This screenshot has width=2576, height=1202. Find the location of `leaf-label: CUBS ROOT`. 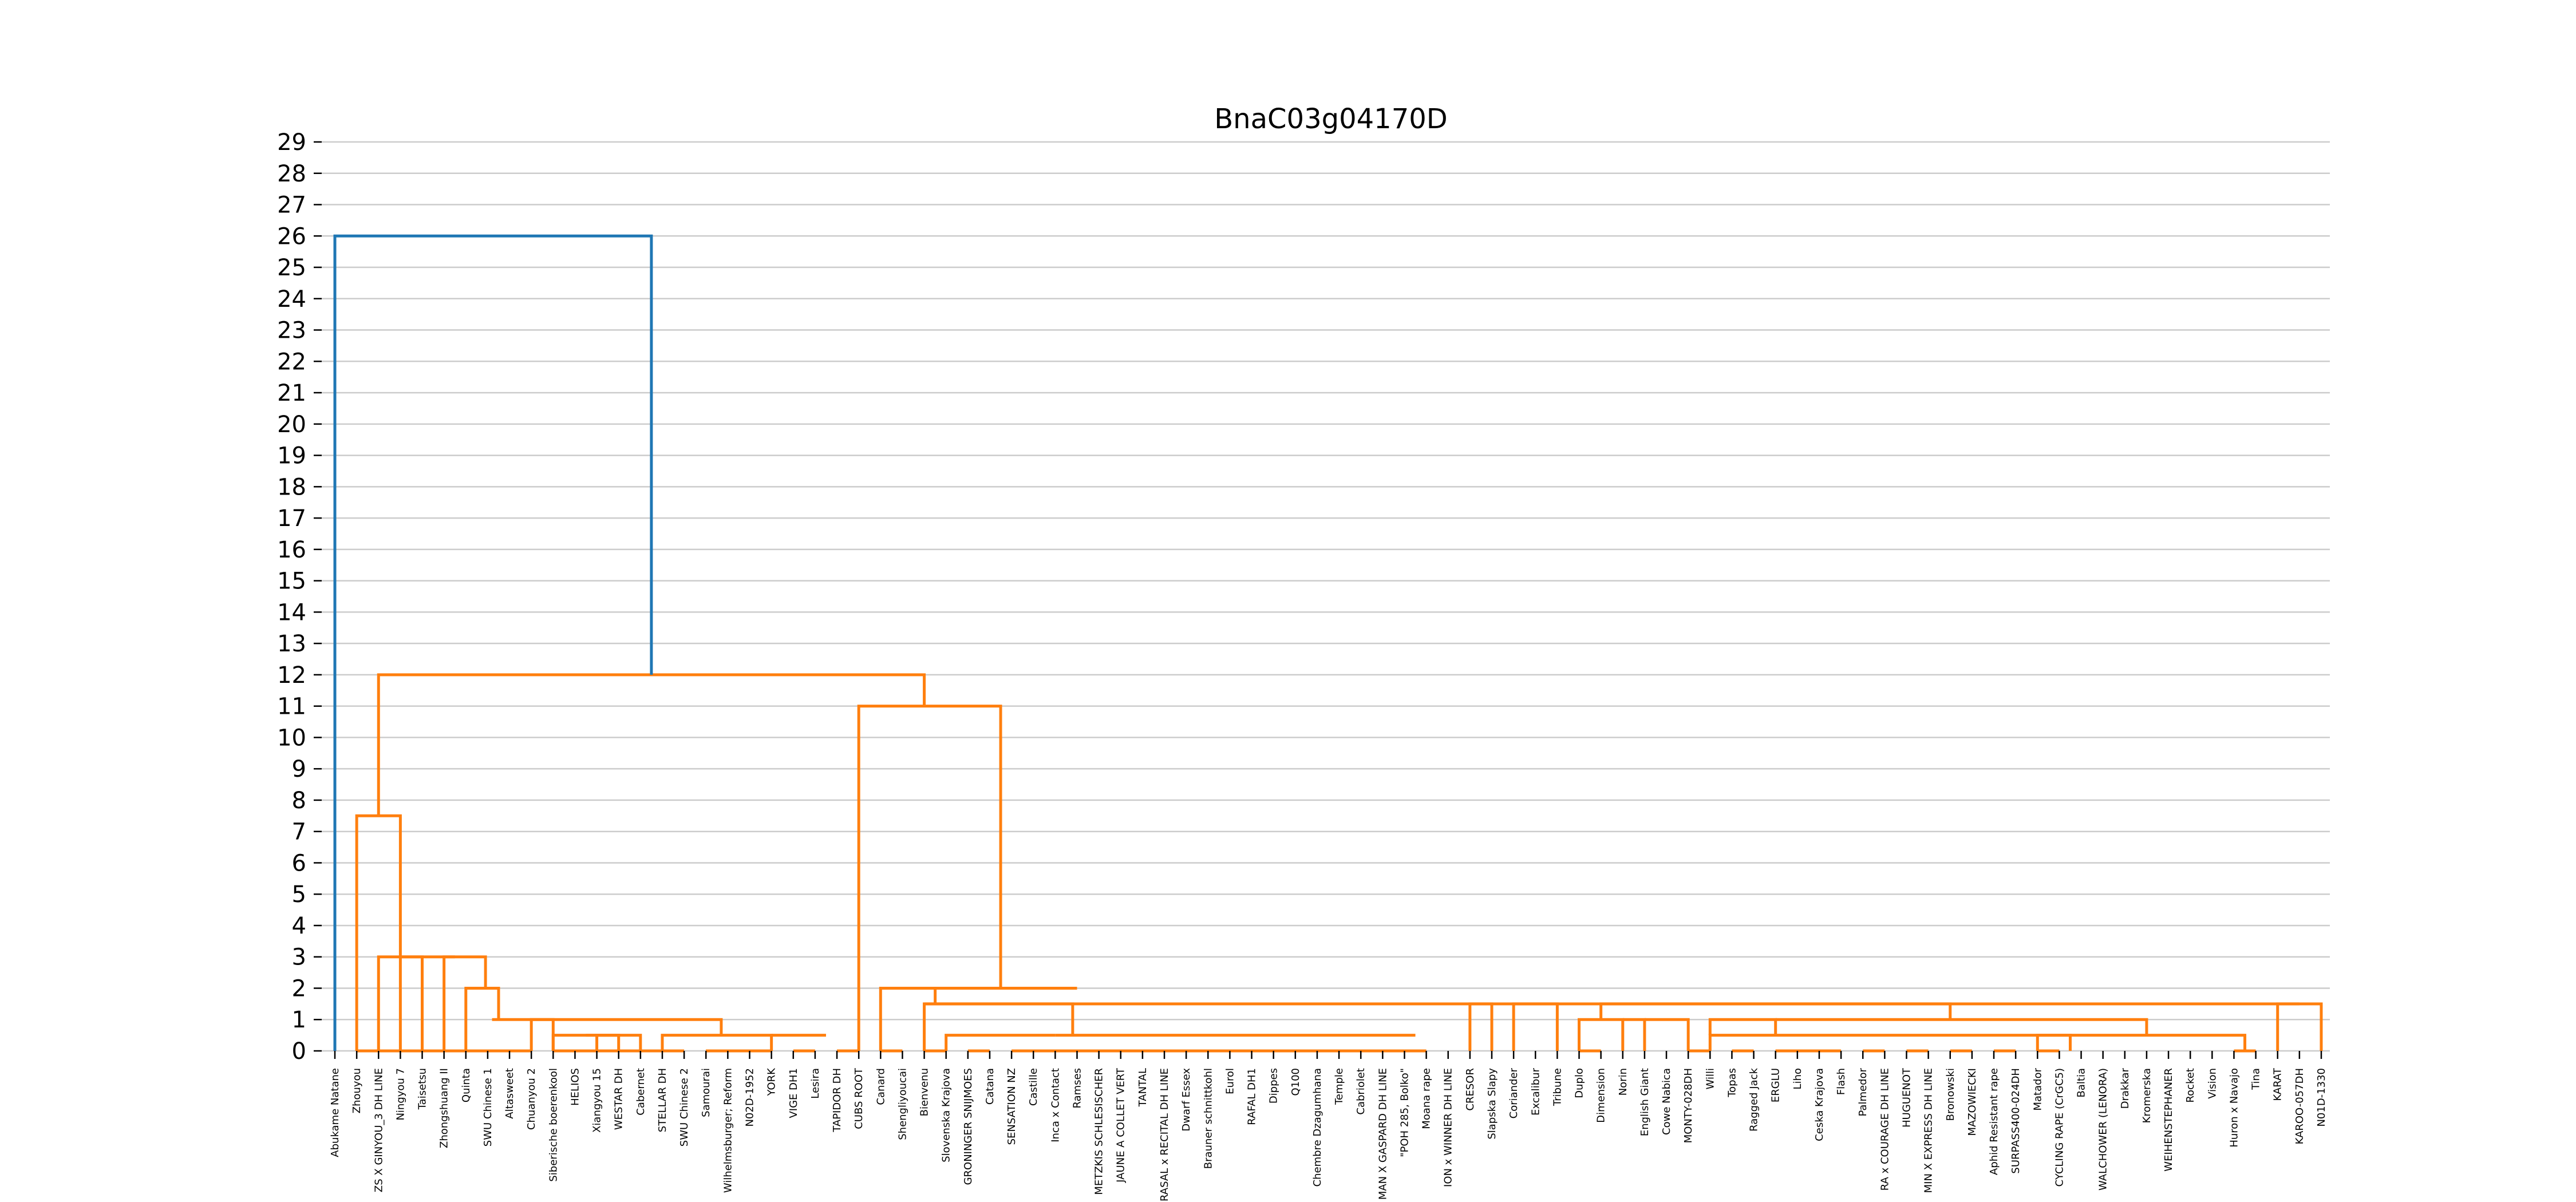

leaf-label: CUBS ROOT is located at coordinates (859, 1098).